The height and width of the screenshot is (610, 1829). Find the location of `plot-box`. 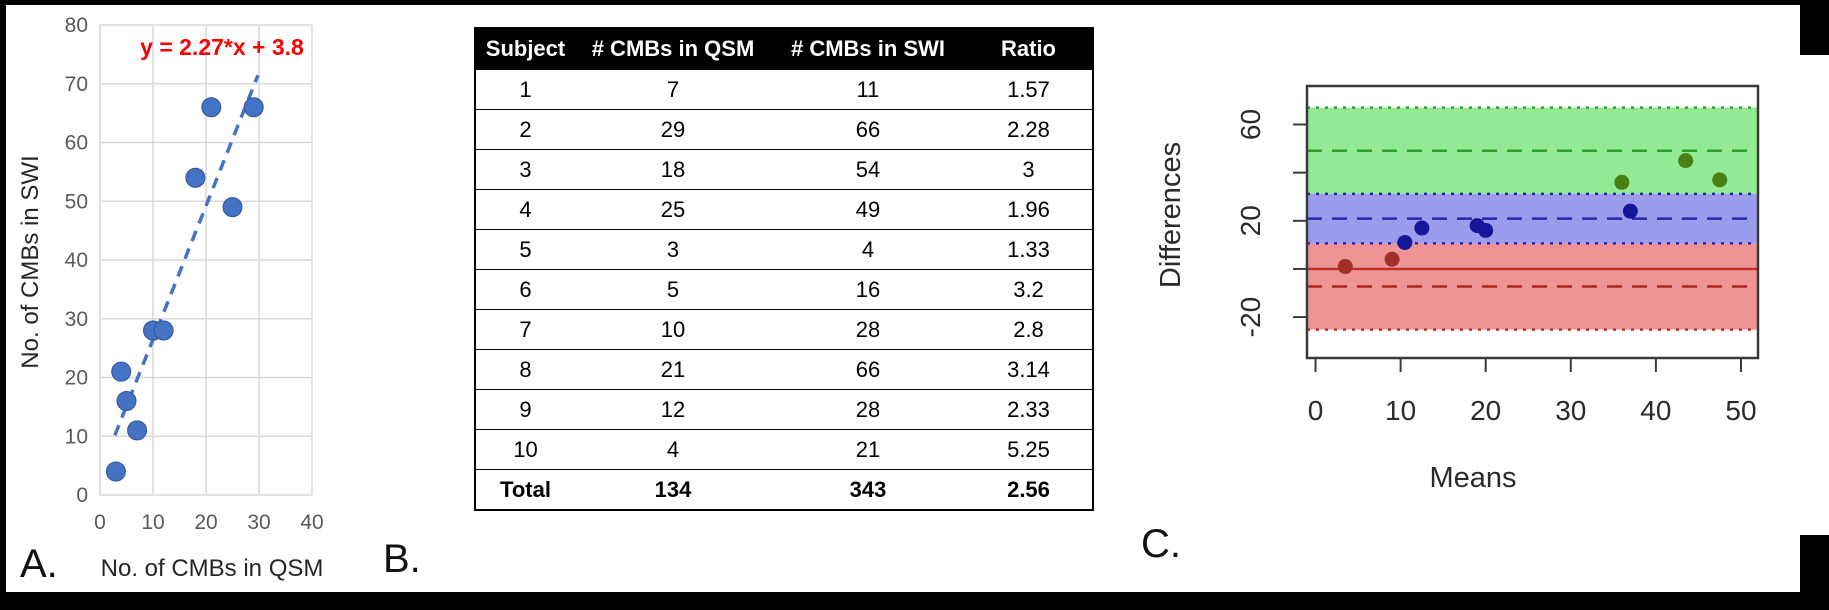

plot-box is located at coordinates (1532, 222).